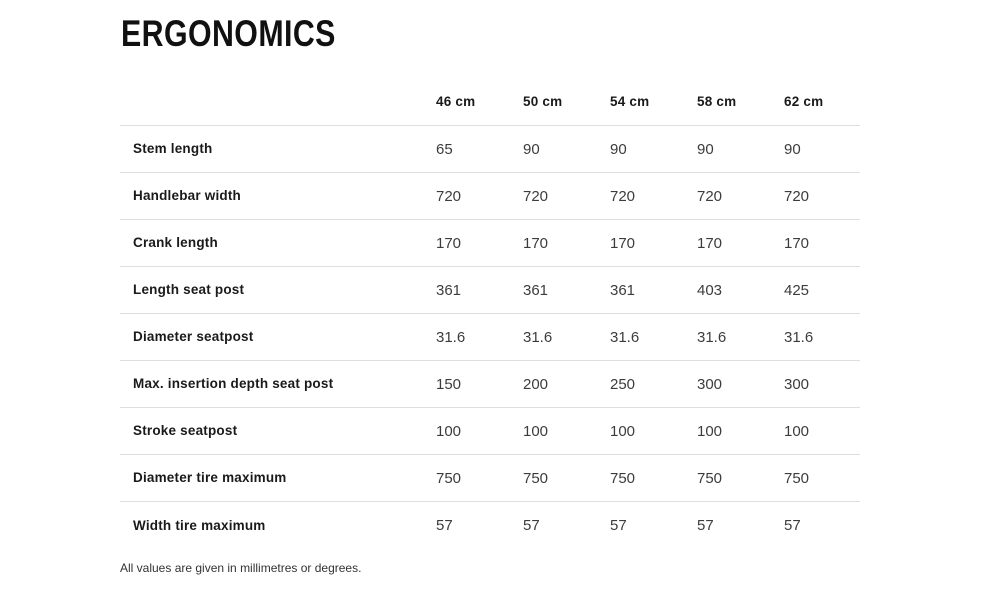 The height and width of the screenshot is (600, 1000). I want to click on table-row: Width tire maximum 57 57 57 57 57, so click(490, 525).